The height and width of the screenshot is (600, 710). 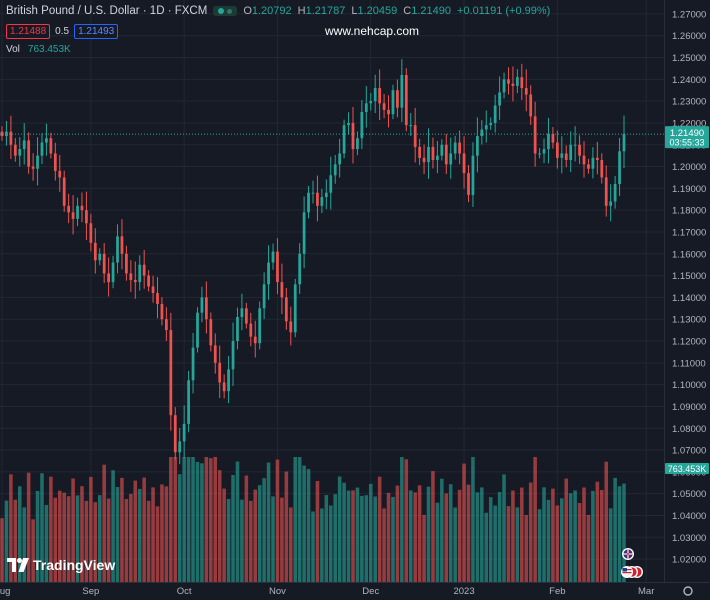 I want to click on y-tick-label: 1.03000, so click(x=689, y=538).